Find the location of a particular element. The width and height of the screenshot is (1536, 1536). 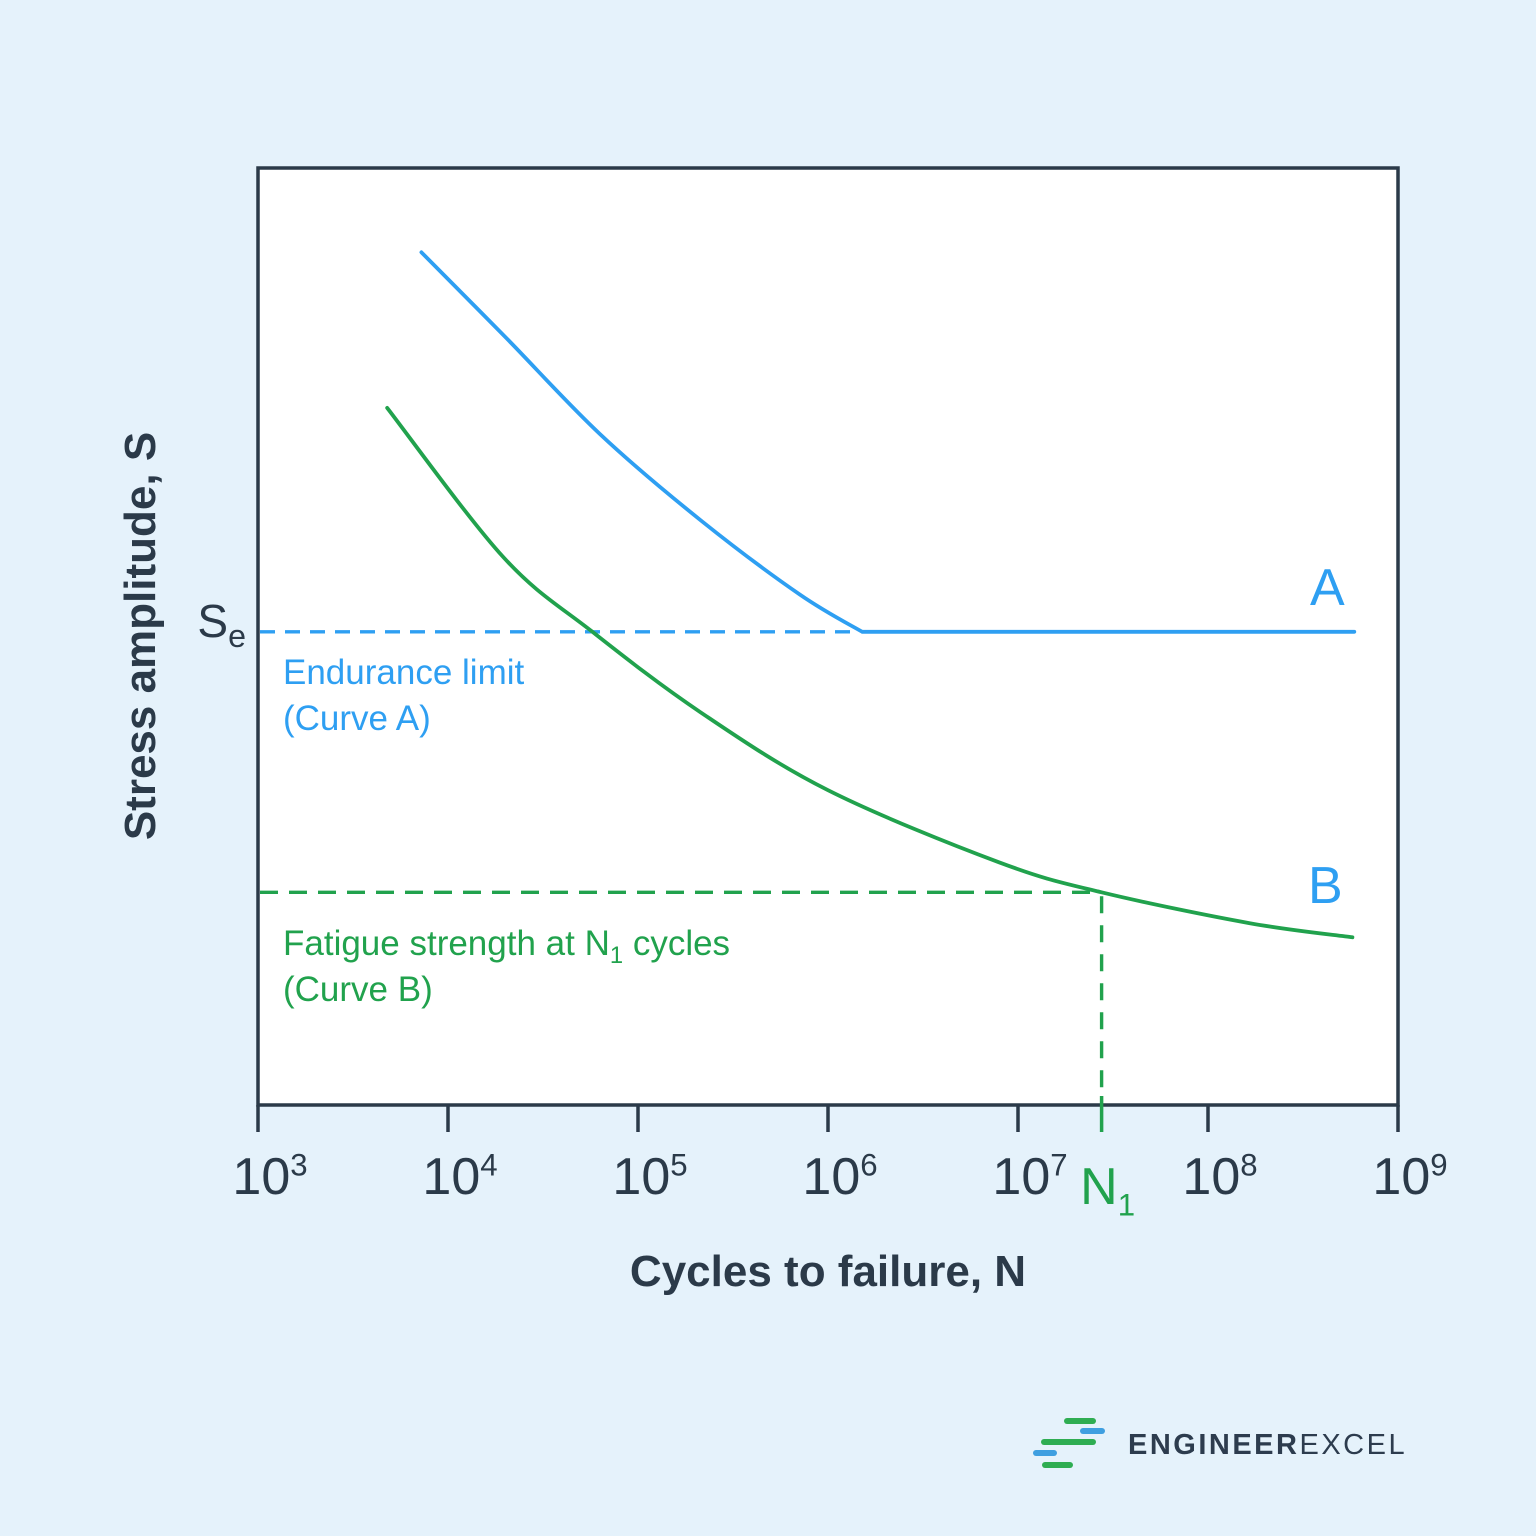

se-base: S is located at coordinates (213, 621).